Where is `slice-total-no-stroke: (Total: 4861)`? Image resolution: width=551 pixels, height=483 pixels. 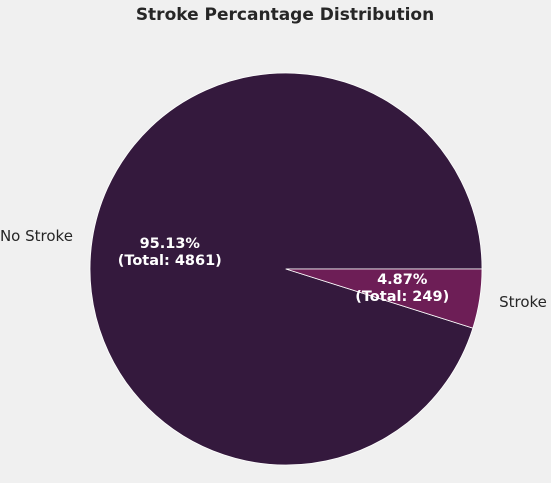 slice-total-no-stroke: (Total: 4861) is located at coordinates (170, 261).